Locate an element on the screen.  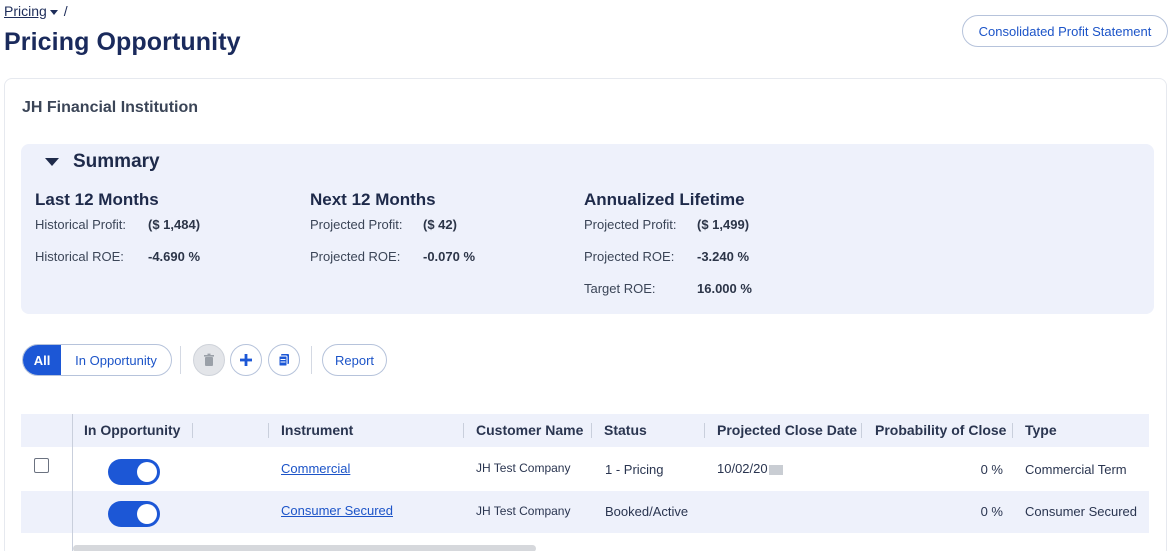
consolidated-profit-statement-button: Consolidated Profit Statement is located at coordinates (1065, 31).